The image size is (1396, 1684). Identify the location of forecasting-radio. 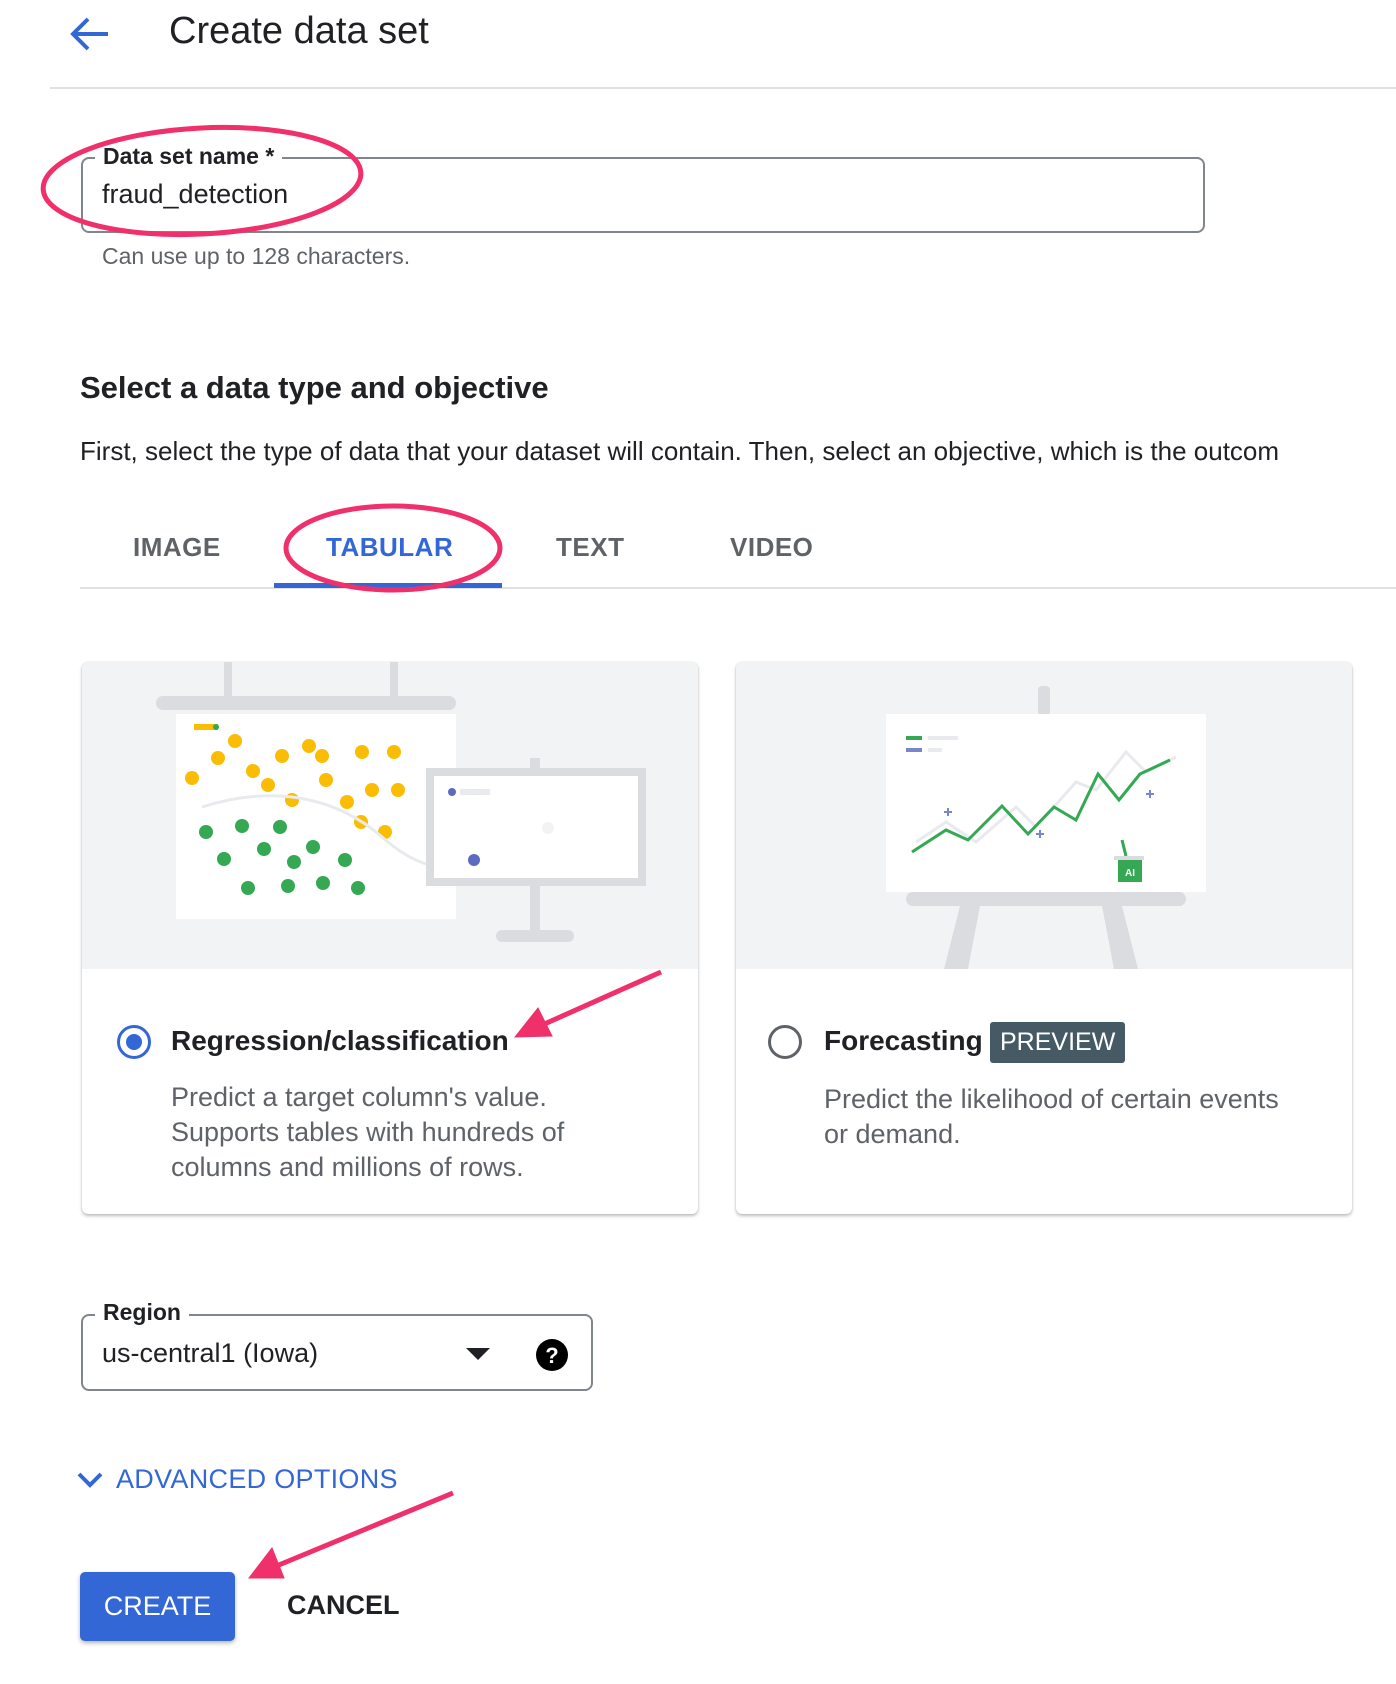
(785, 1042).